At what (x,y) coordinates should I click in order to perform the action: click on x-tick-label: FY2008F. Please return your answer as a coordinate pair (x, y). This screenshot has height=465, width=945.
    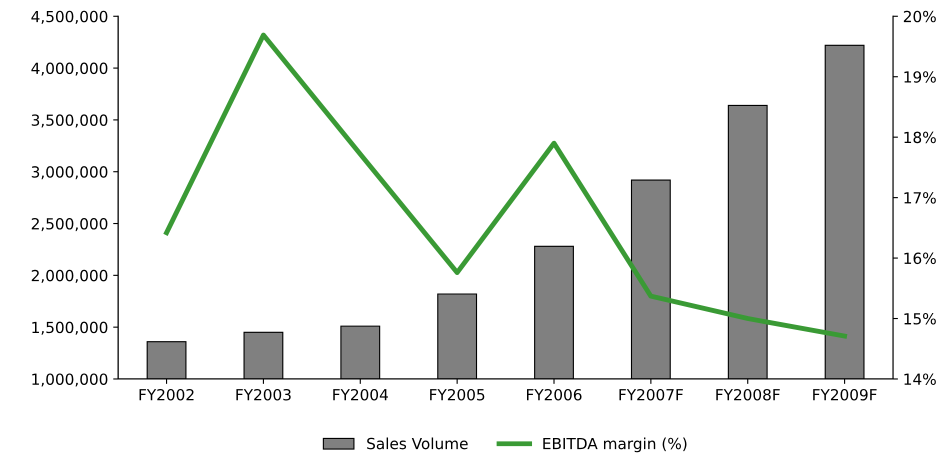
    Looking at the image, I should click on (748, 394).